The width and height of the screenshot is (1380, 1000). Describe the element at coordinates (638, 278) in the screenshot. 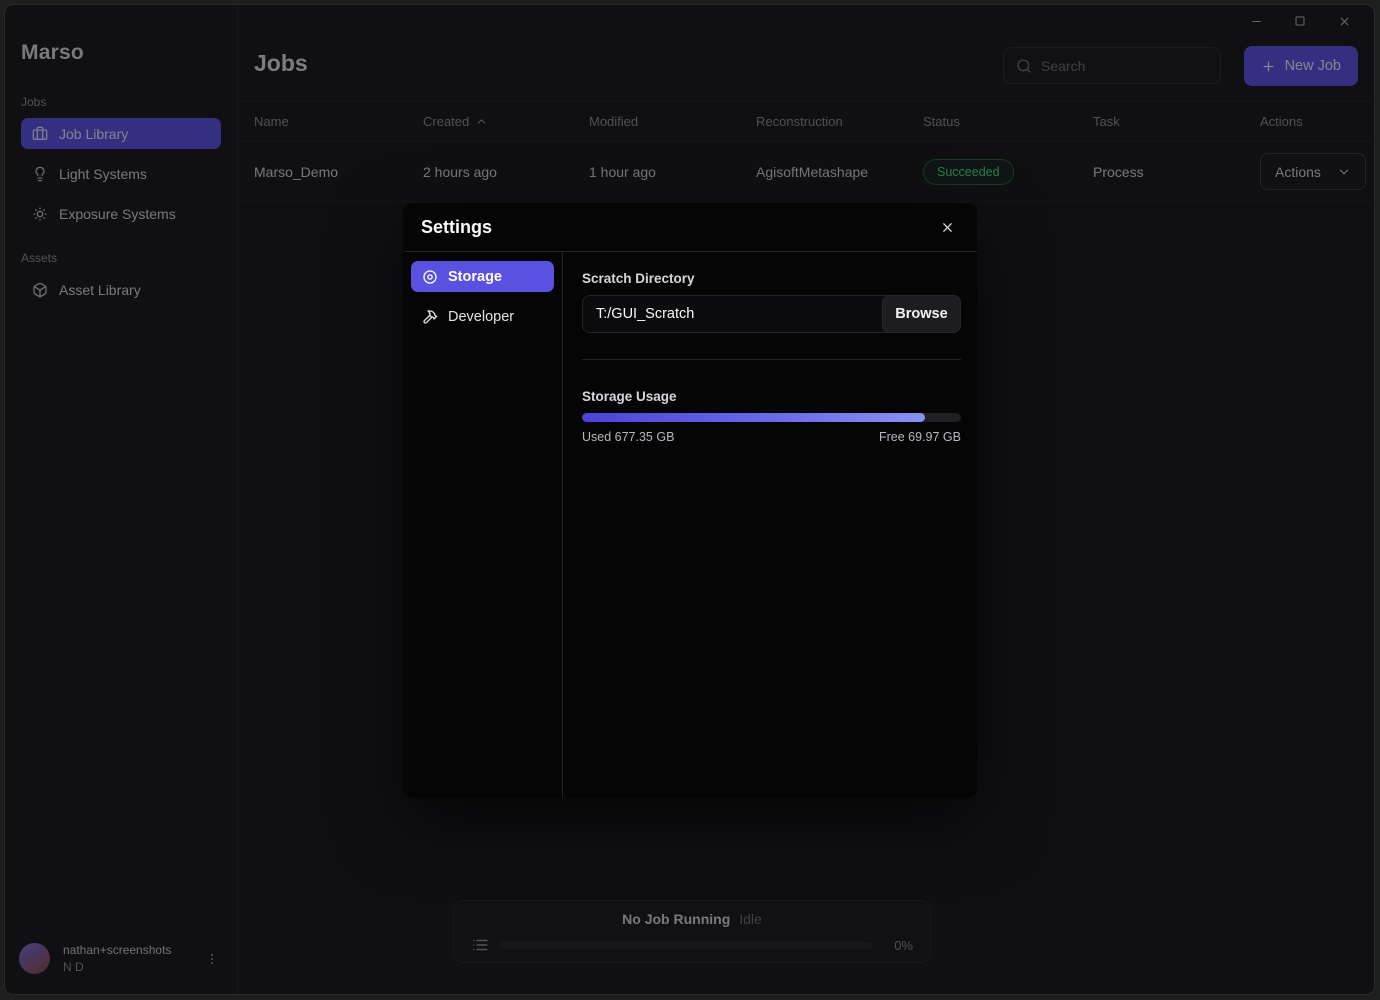

I see `scratch-directory-label: Scratch Directory` at that location.